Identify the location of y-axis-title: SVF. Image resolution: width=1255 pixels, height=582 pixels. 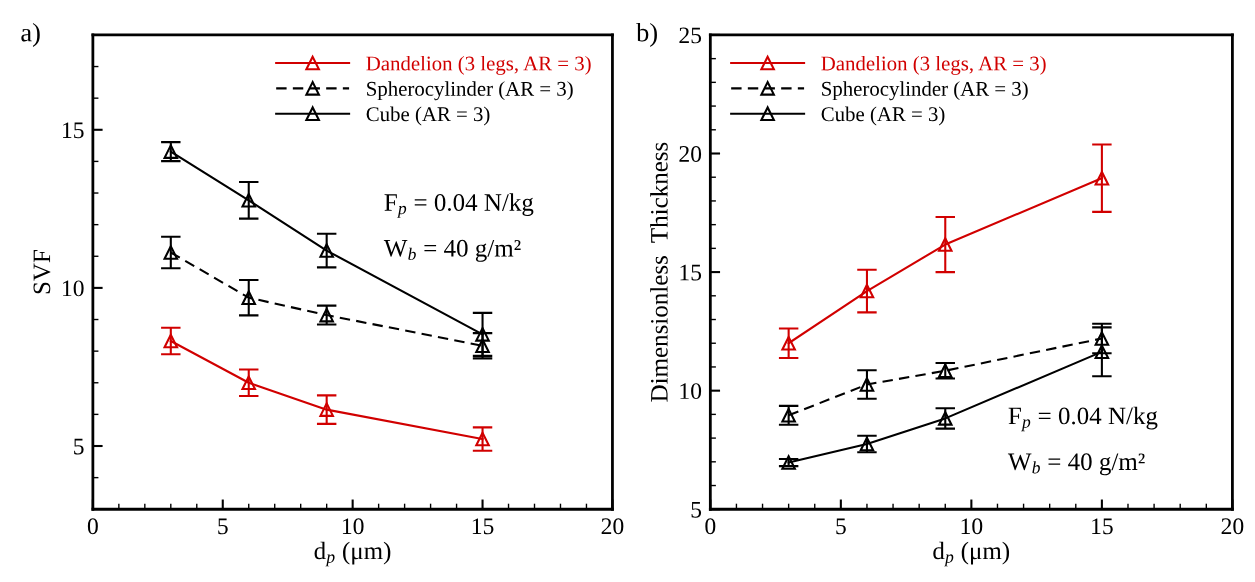
(42, 272).